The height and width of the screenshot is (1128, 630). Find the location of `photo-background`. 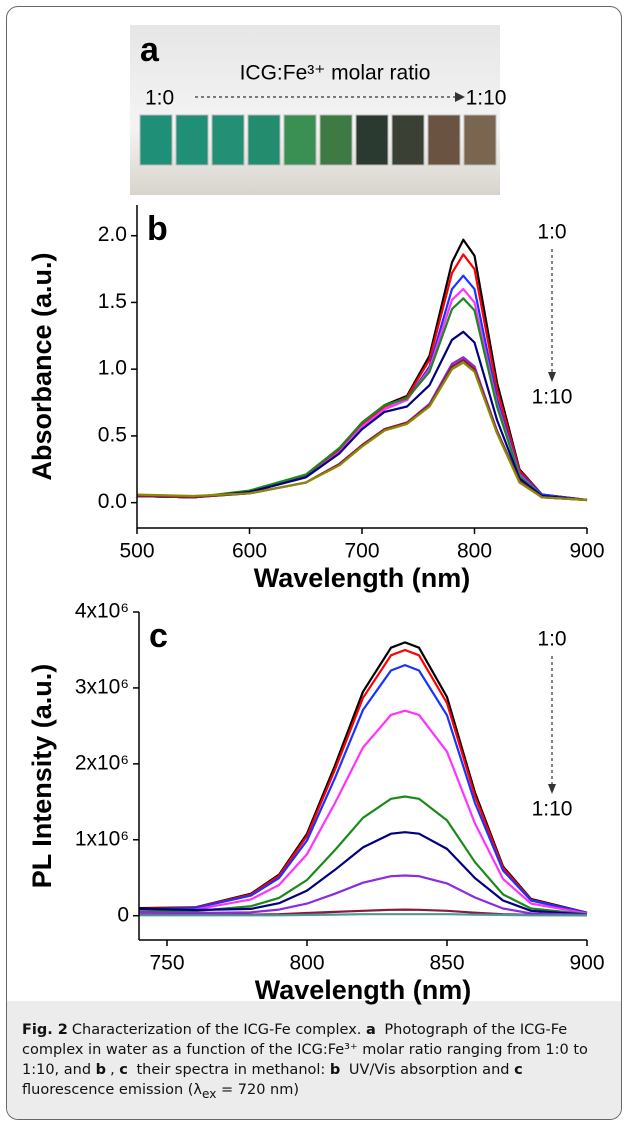

photo-background is located at coordinates (315, 110).